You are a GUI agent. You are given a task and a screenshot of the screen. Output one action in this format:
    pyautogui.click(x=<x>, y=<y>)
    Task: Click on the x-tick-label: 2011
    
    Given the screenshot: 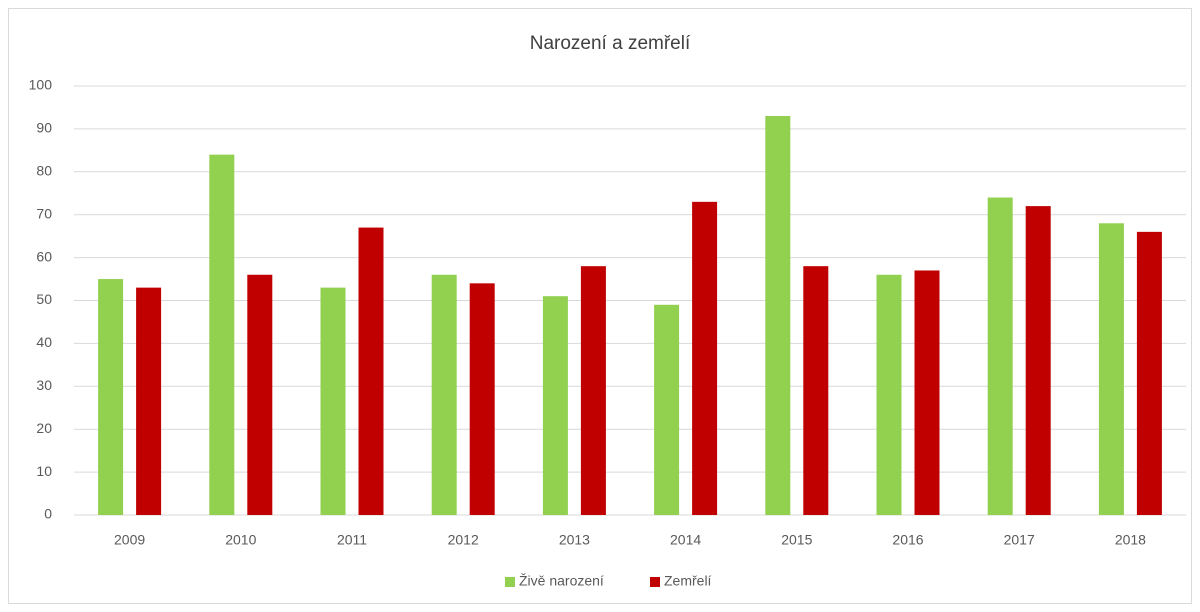 What is the action you would take?
    pyautogui.click(x=352, y=540)
    